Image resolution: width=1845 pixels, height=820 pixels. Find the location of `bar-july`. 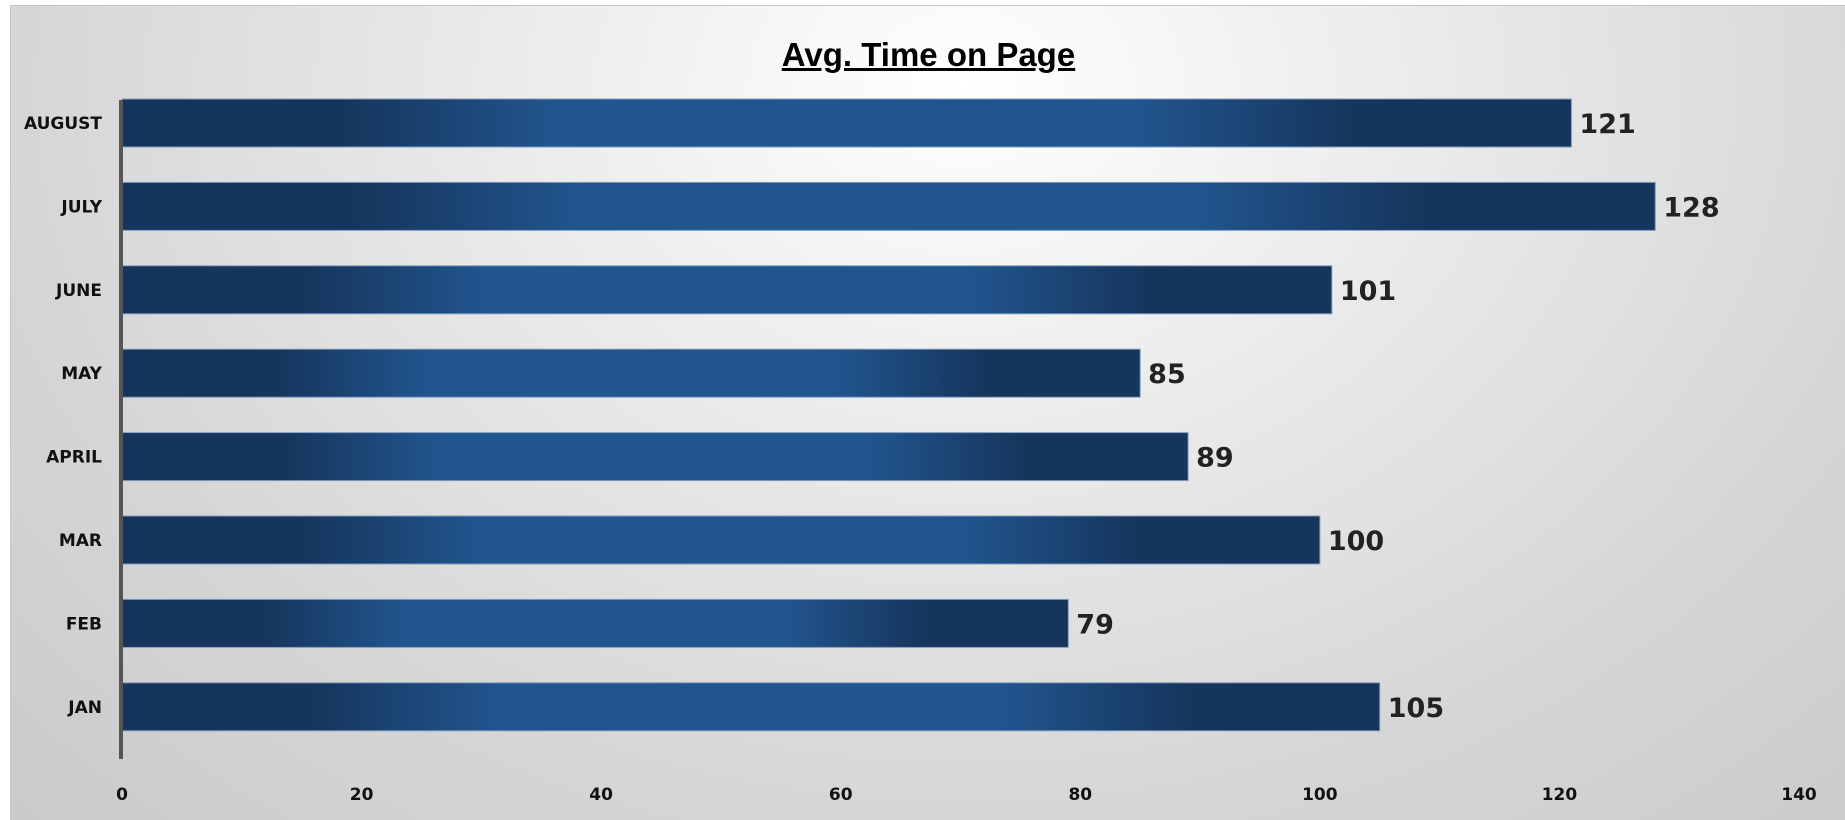

bar-july is located at coordinates (888, 206).